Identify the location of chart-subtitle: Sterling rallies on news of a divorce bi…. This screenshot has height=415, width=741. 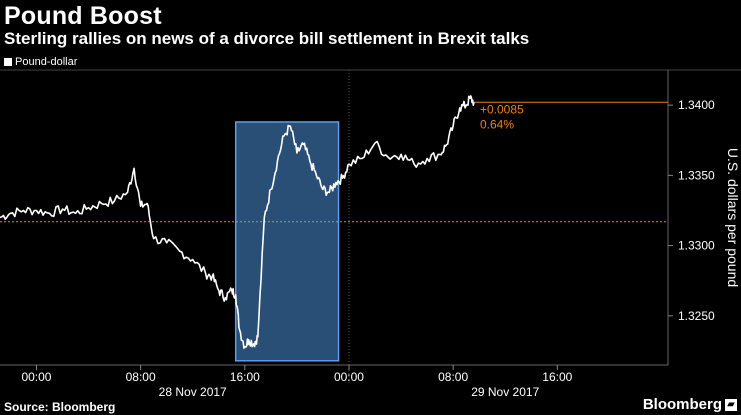
(267, 38).